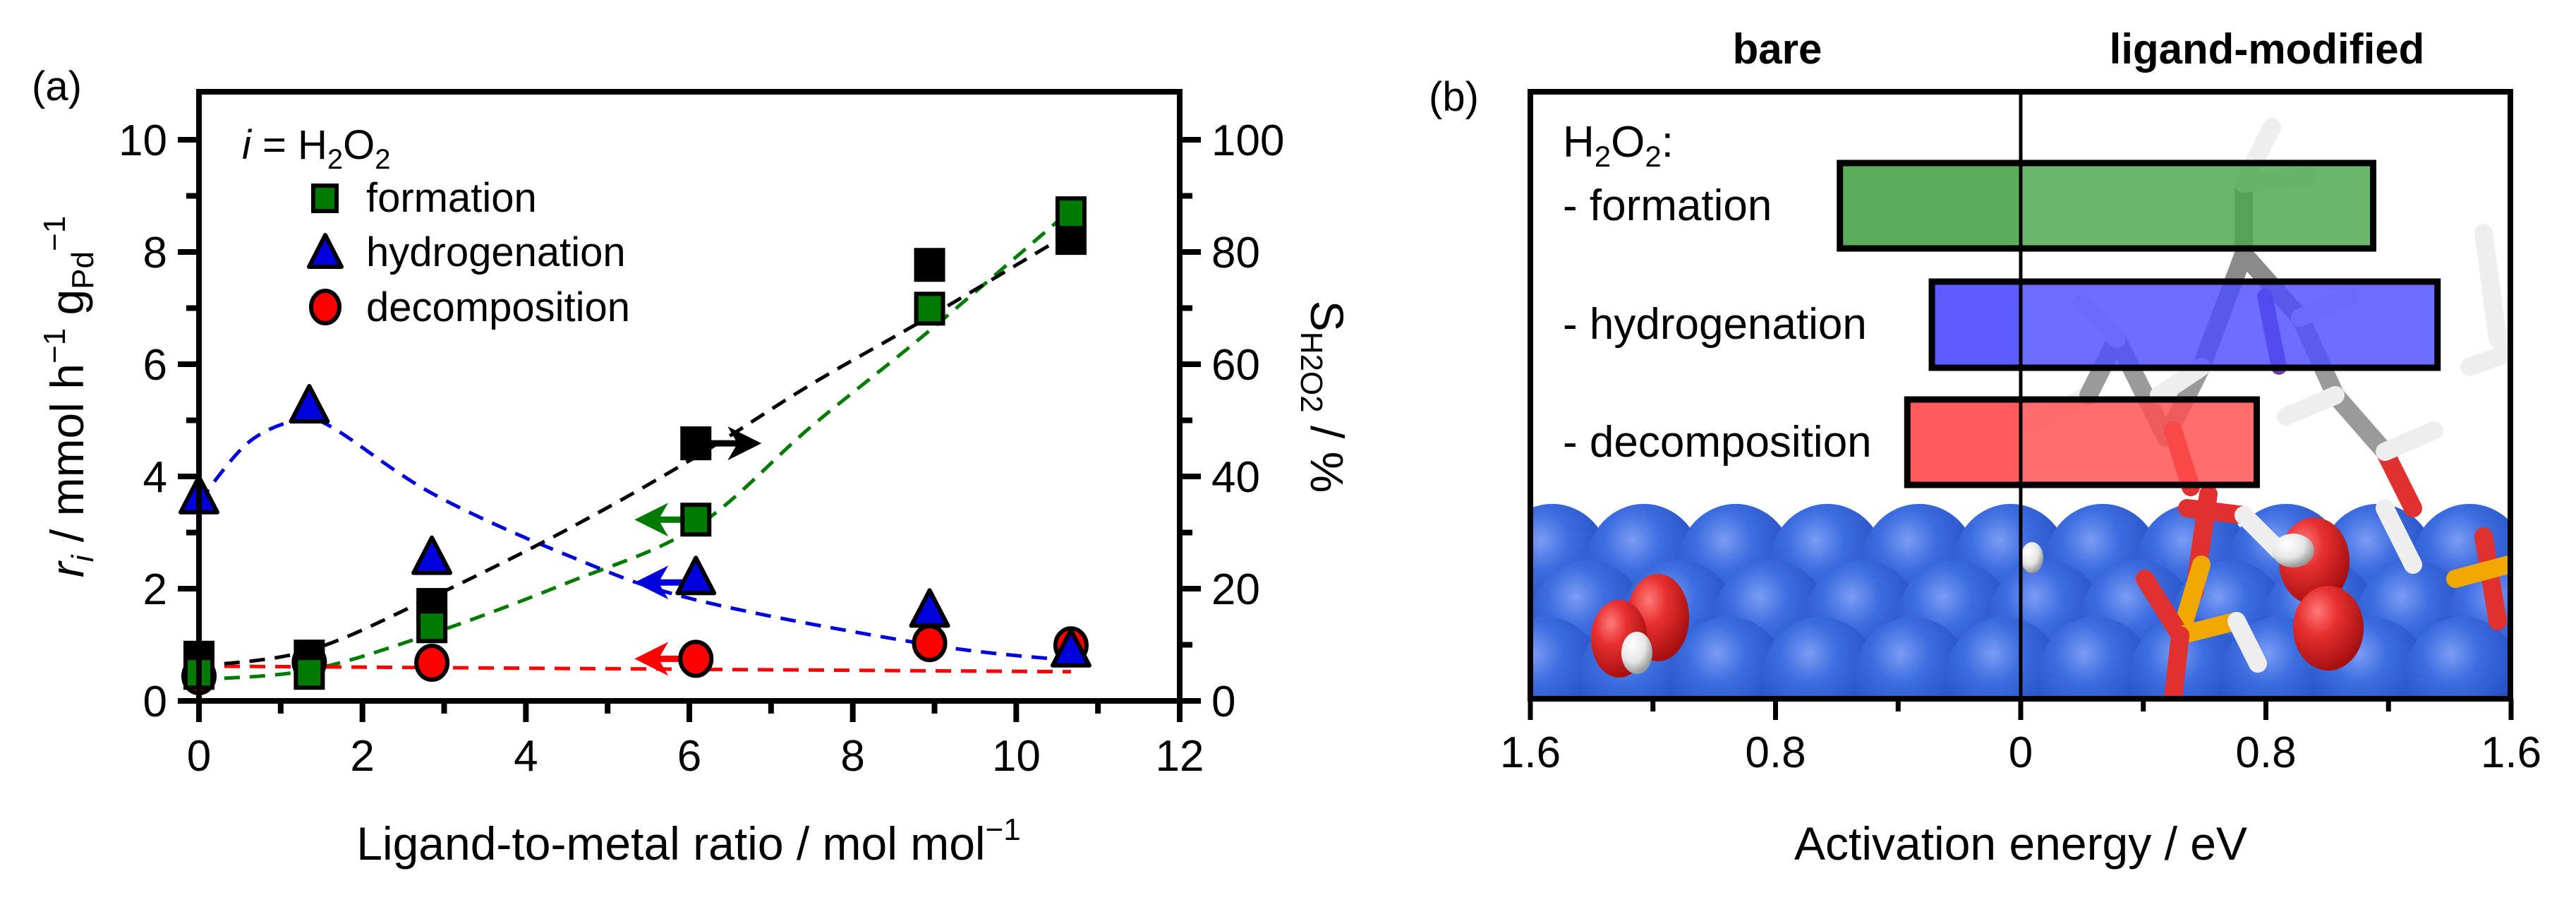  Describe the element at coordinates (1964, 443) in the screenshot. I see `bar-bare-decomposition` at that location.